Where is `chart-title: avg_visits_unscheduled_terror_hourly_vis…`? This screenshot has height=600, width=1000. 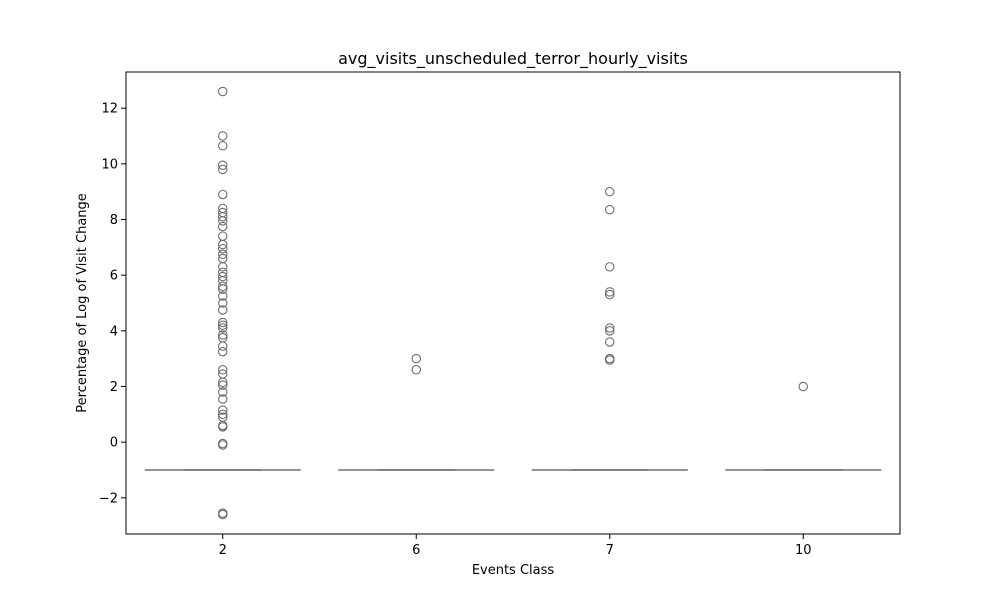
chart-title: avg_visits_unscheduled_terror_hourly_vis… is located at coordinates (513, 59).